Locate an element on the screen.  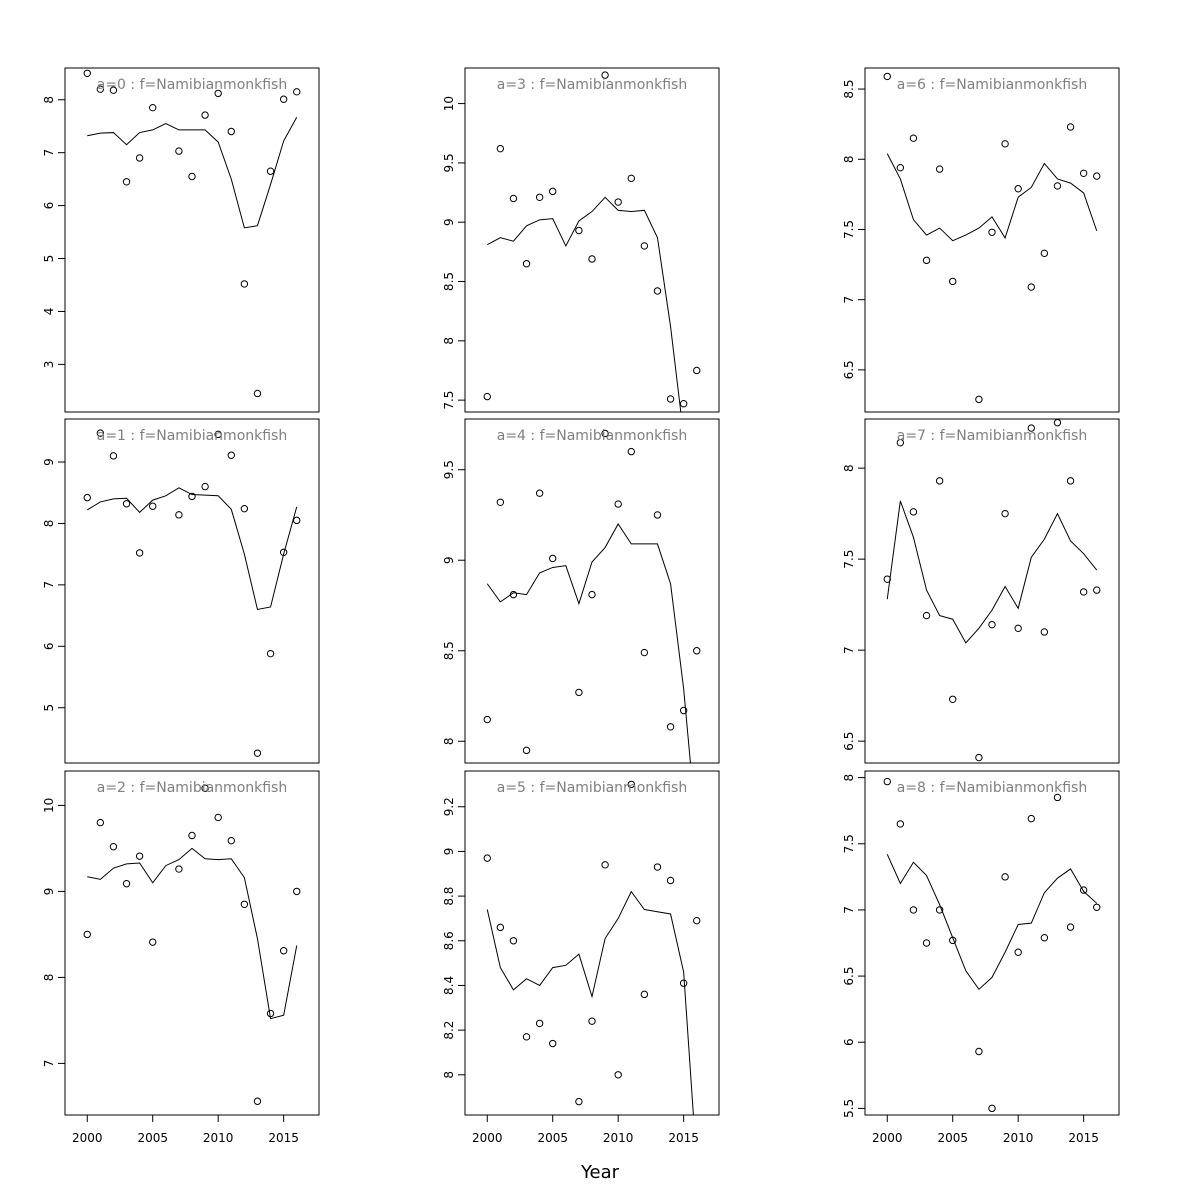
y-tick-label: 9.5 is located at coordinates (449, 162).